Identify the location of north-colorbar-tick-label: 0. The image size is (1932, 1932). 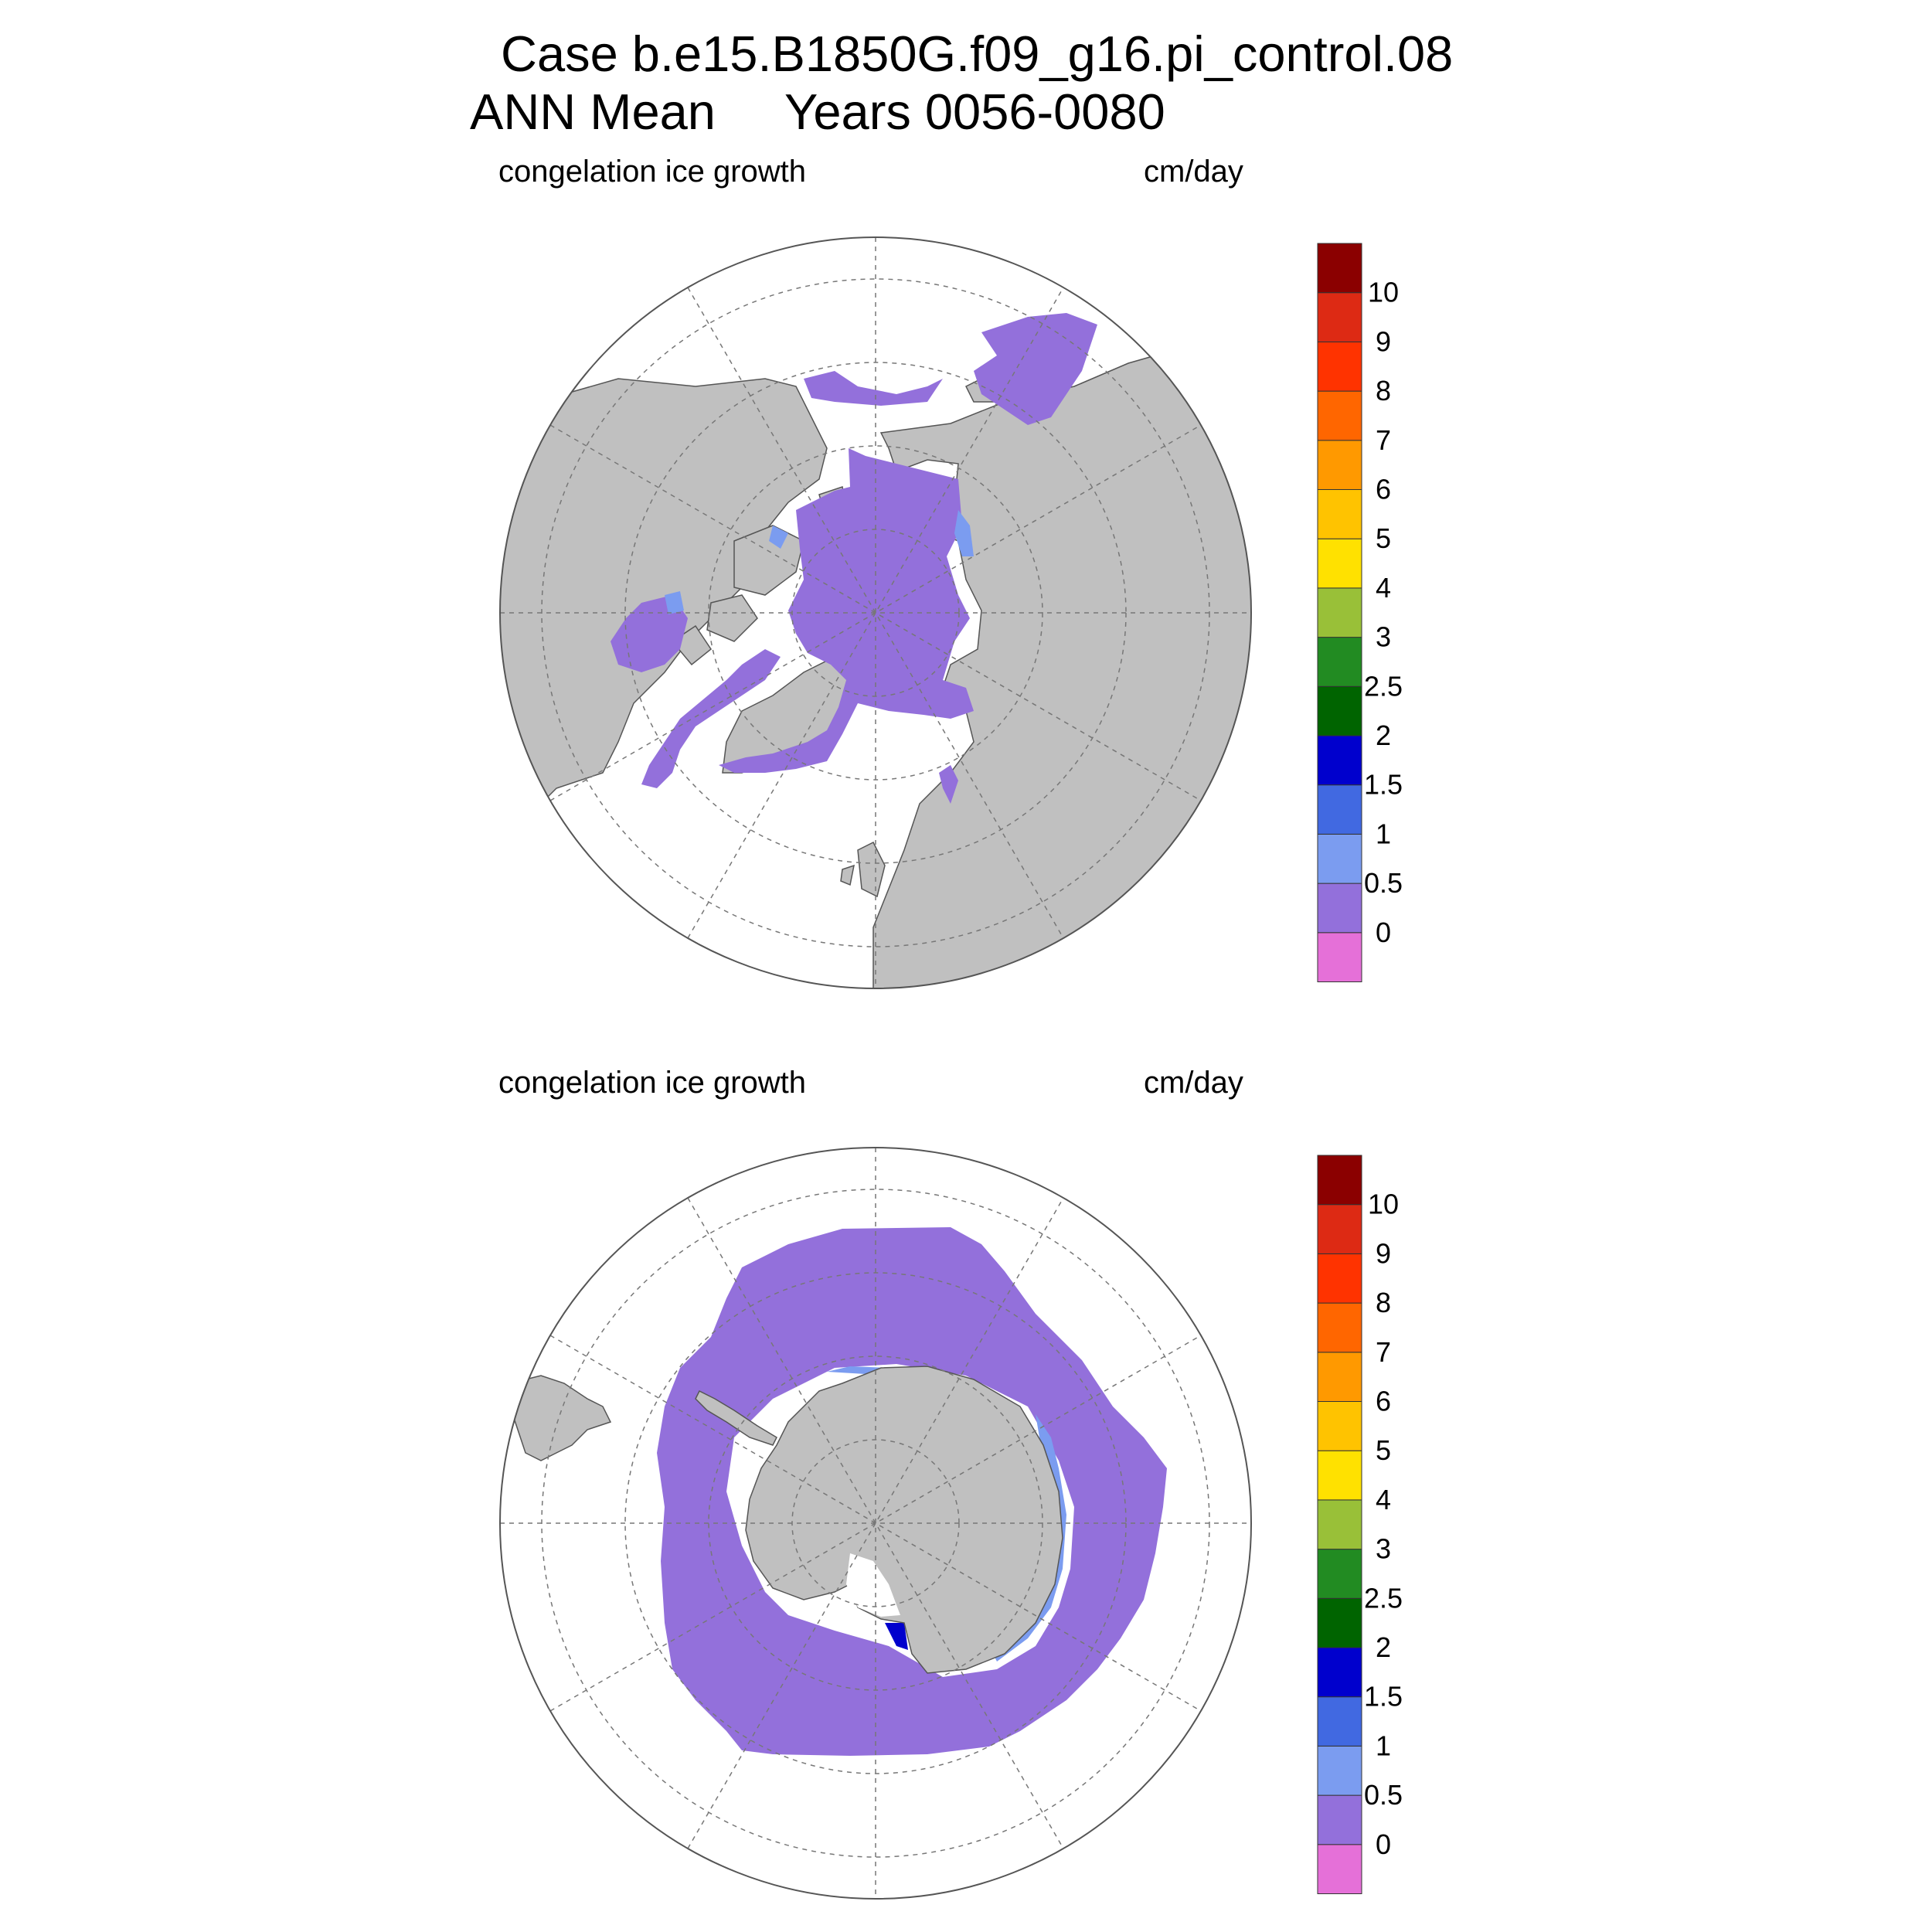
(1383, 933).